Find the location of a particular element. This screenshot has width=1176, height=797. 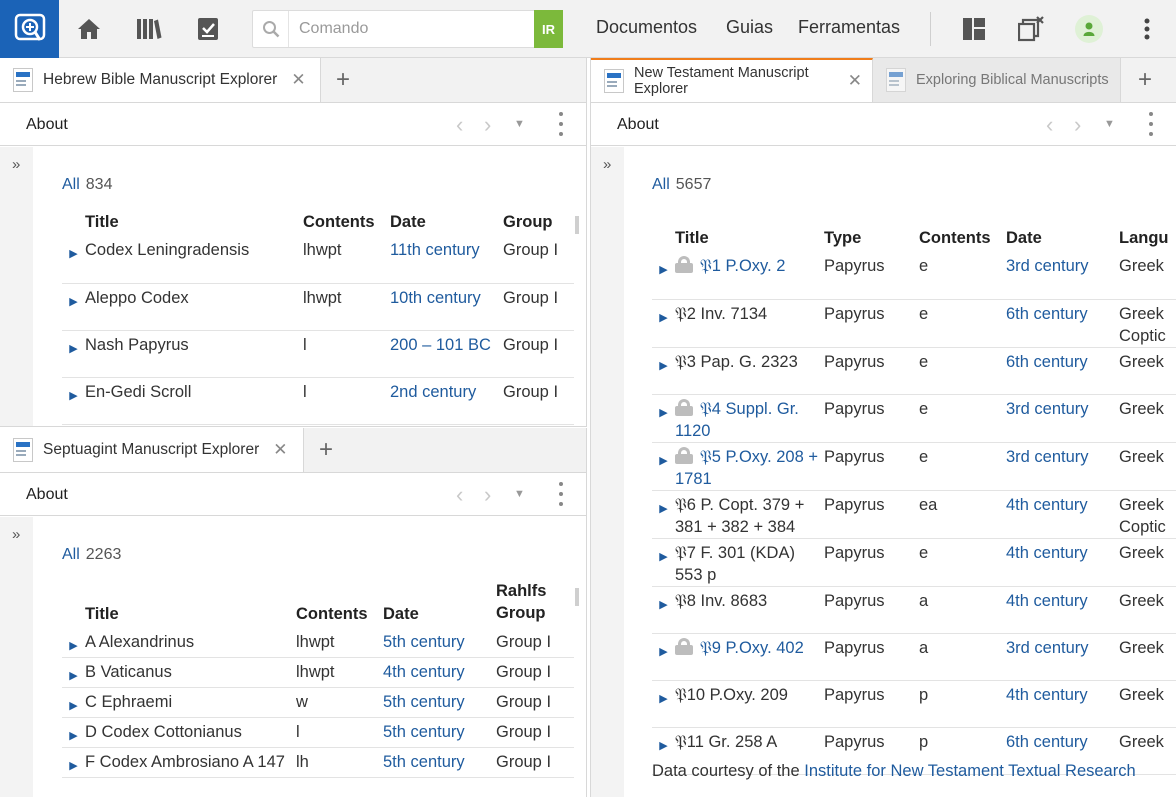

menu-tools: Ferramentas is located at coordinates (849, 27).